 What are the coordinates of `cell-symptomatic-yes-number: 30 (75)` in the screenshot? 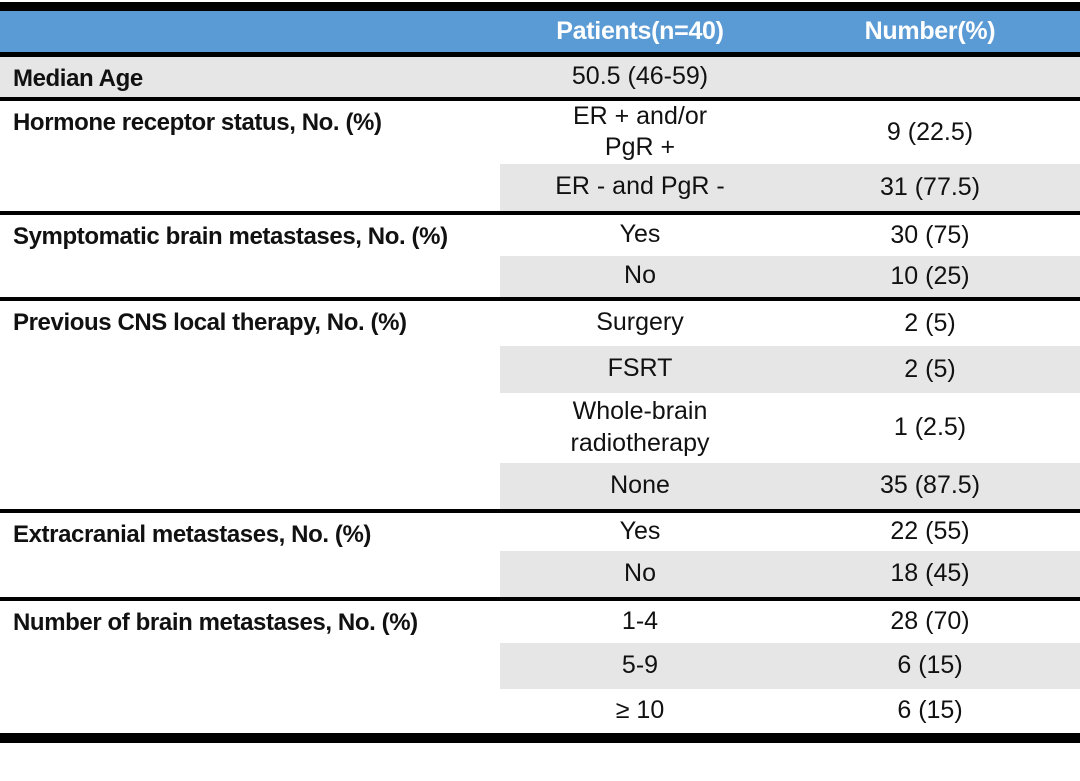 It's located at (930, 234).